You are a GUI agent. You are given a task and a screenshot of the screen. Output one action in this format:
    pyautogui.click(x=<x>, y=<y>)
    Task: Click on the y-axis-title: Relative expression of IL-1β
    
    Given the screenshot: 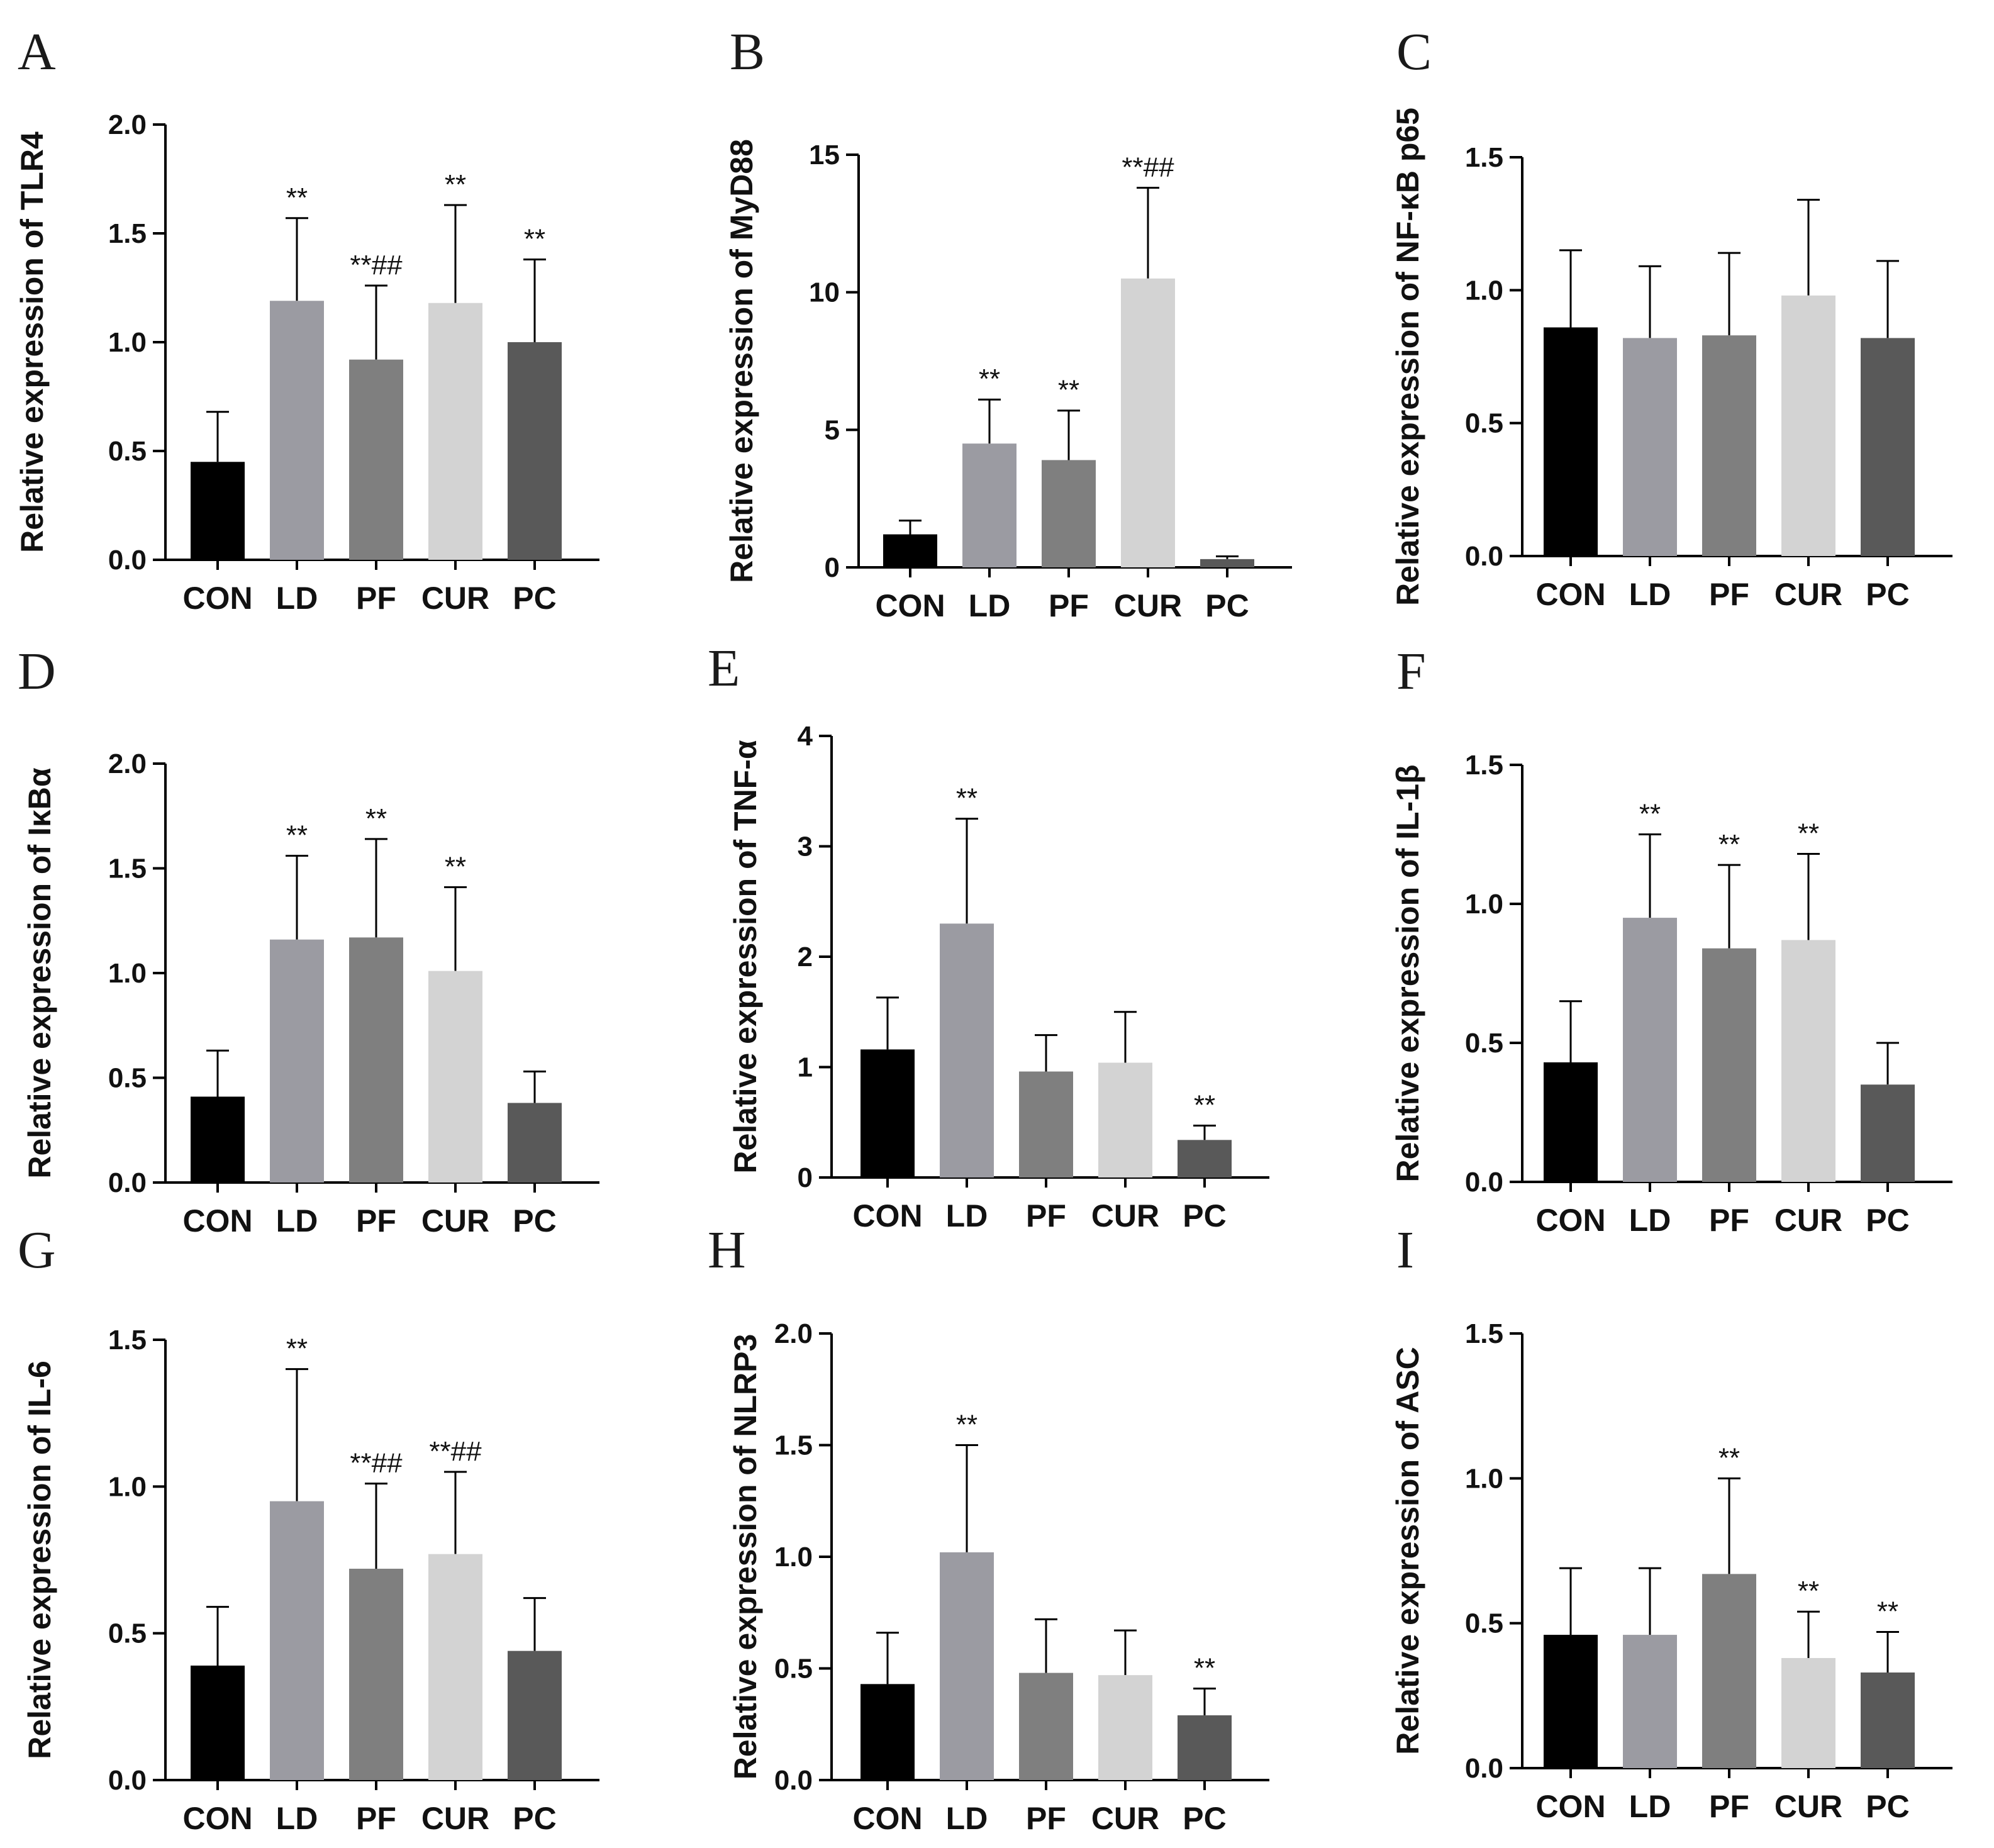 What is the action you would take?
    pyautogui.click(x=1407, y=973)
    